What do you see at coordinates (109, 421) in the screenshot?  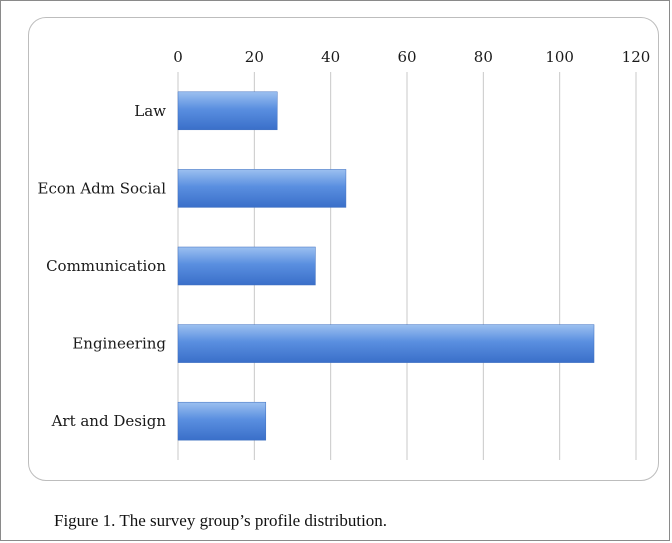 I see `category-label: Art and Design` at bounding box center [109, 421].